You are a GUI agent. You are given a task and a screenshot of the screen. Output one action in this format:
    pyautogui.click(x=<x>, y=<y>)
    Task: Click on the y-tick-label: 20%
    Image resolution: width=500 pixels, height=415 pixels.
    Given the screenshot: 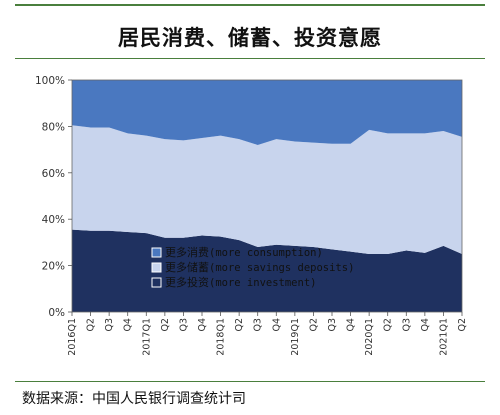 What is the action you would take?
    pyautogui.click(x=53, y=267)
    